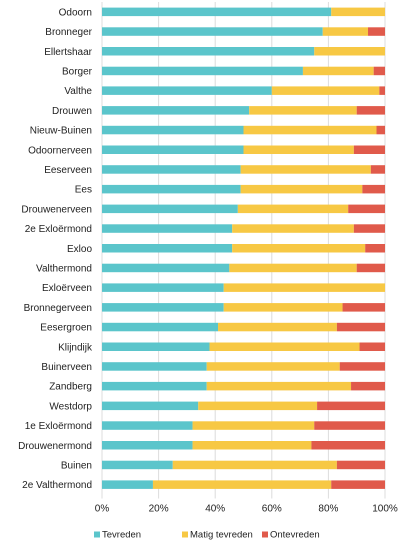 The height and width of the screenshot is (556, 415). Describe the element at coordinates (68, 32) in the screenshot. I see `category-label: Bronneger` at that location.